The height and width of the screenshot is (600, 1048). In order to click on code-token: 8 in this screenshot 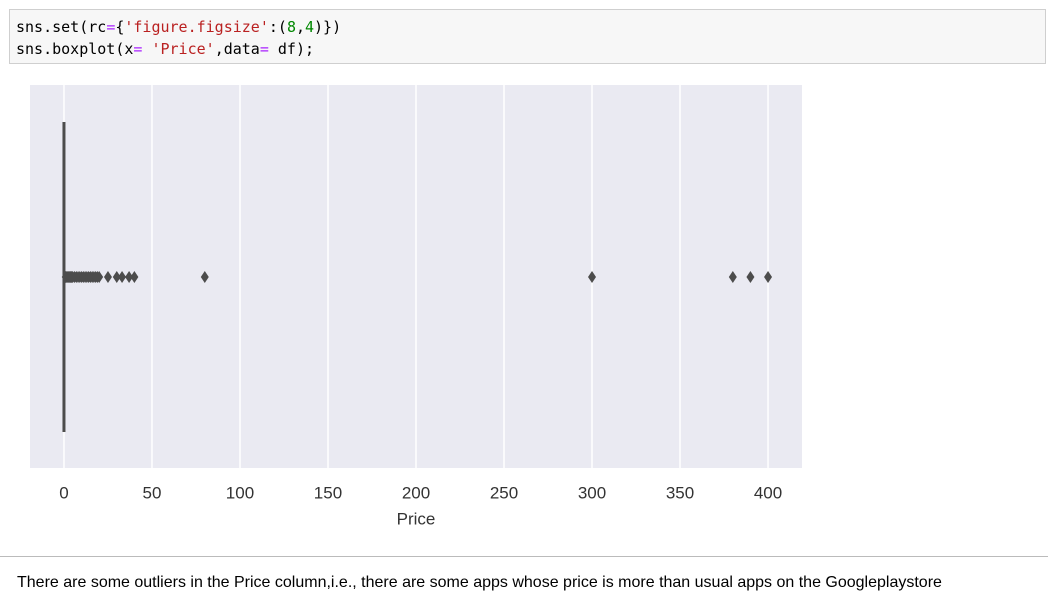, I will do `click(291, 27)`.